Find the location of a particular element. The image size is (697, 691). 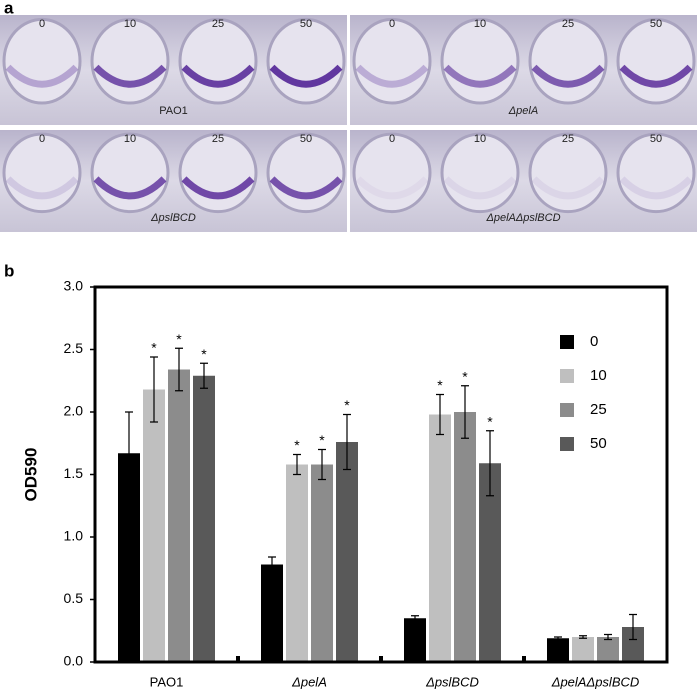

x-tick-label: ΔpelAΔpslBCD is located at coordinates (595, 681).